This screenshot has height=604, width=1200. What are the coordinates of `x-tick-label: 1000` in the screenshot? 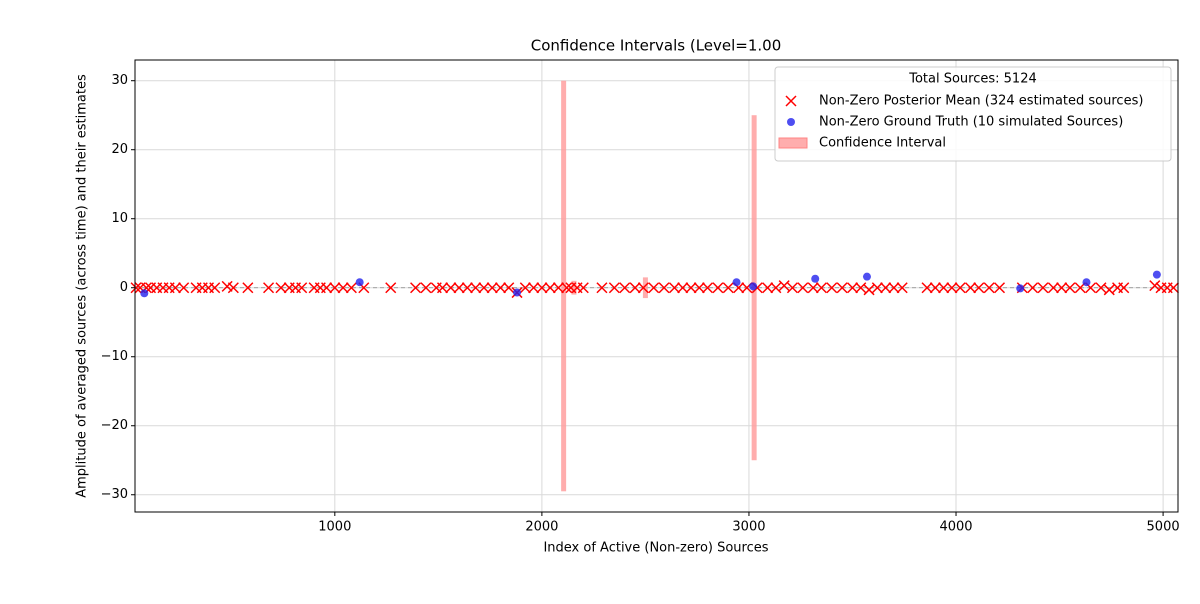 It's located at (334, 527).